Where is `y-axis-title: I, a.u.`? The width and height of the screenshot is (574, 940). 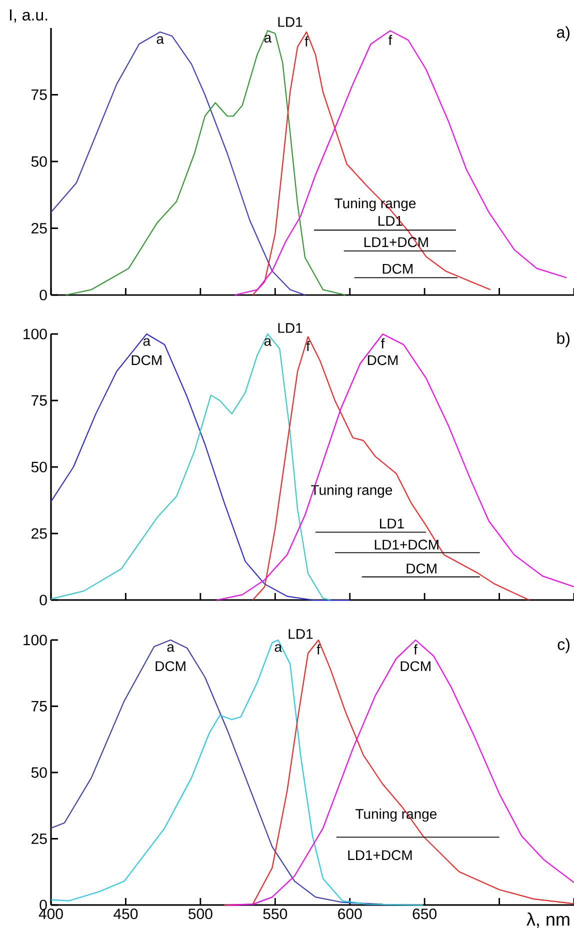 y-axis-title: I, a.u. is located at coordinates (29, 15).